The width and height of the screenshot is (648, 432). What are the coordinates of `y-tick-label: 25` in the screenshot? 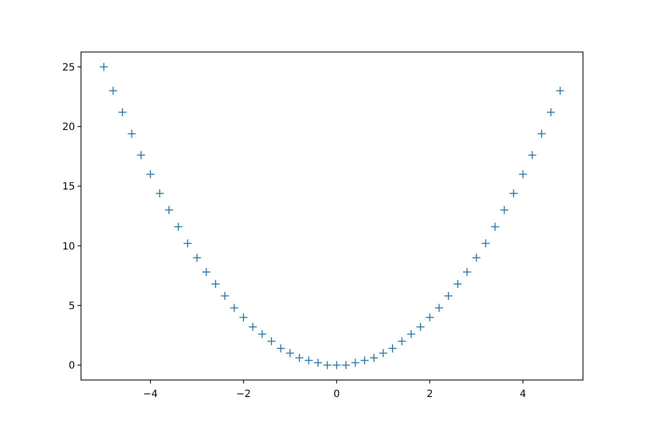 It's located at (68, 68).